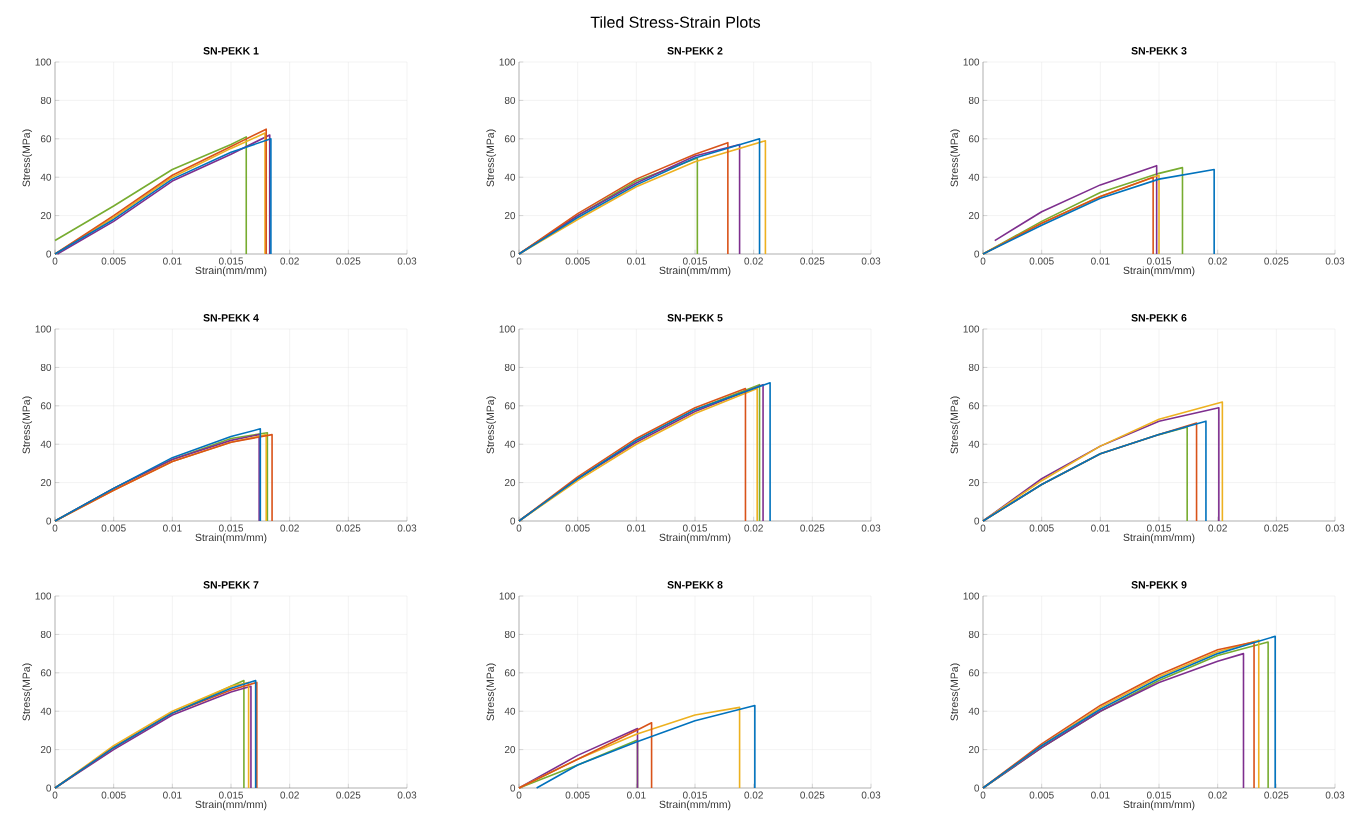 Image resolution: width=1351 pixels, height=819 pixels. Describe the element at coordinates (675, 22) in the screenshot. I see `text: Tiled Stress-Strain Plots` at that location.